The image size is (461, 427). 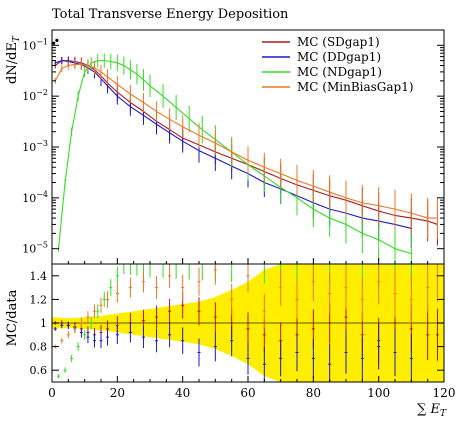 I want to click on y-tick-label-top: 10⁻¹, so click(x=35, y=44).